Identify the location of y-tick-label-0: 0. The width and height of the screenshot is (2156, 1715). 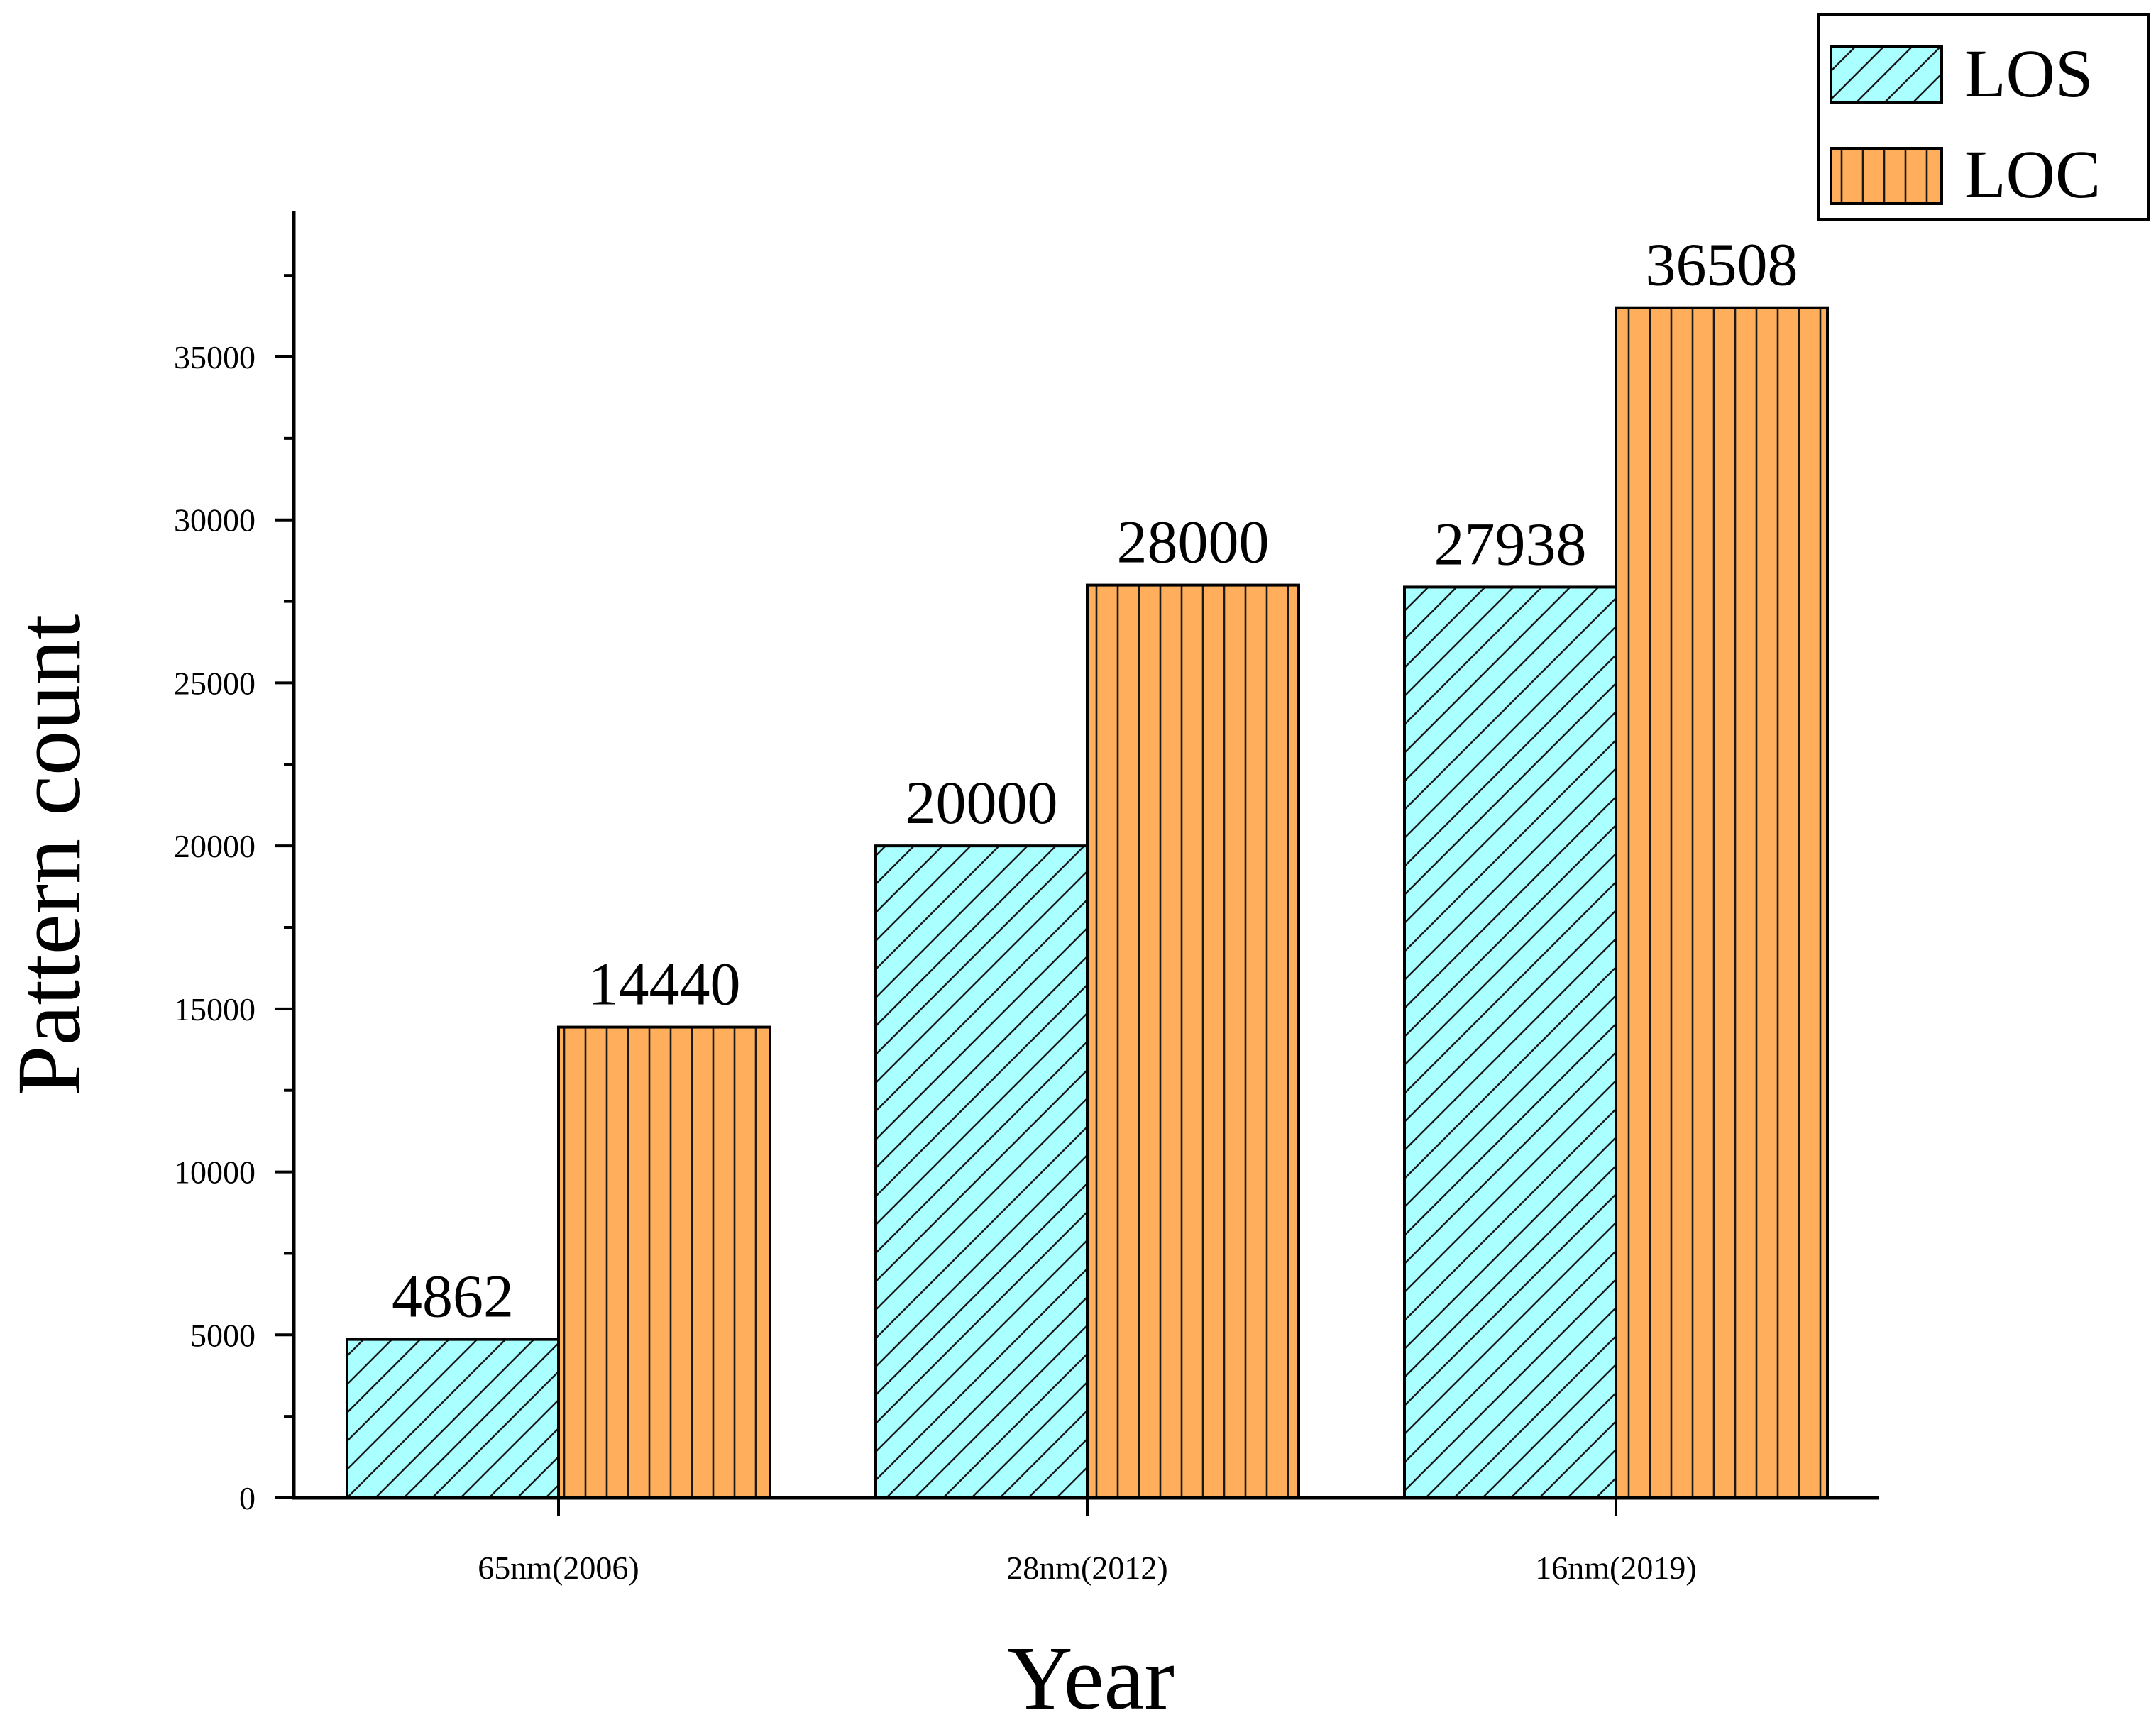
(247, 1498).